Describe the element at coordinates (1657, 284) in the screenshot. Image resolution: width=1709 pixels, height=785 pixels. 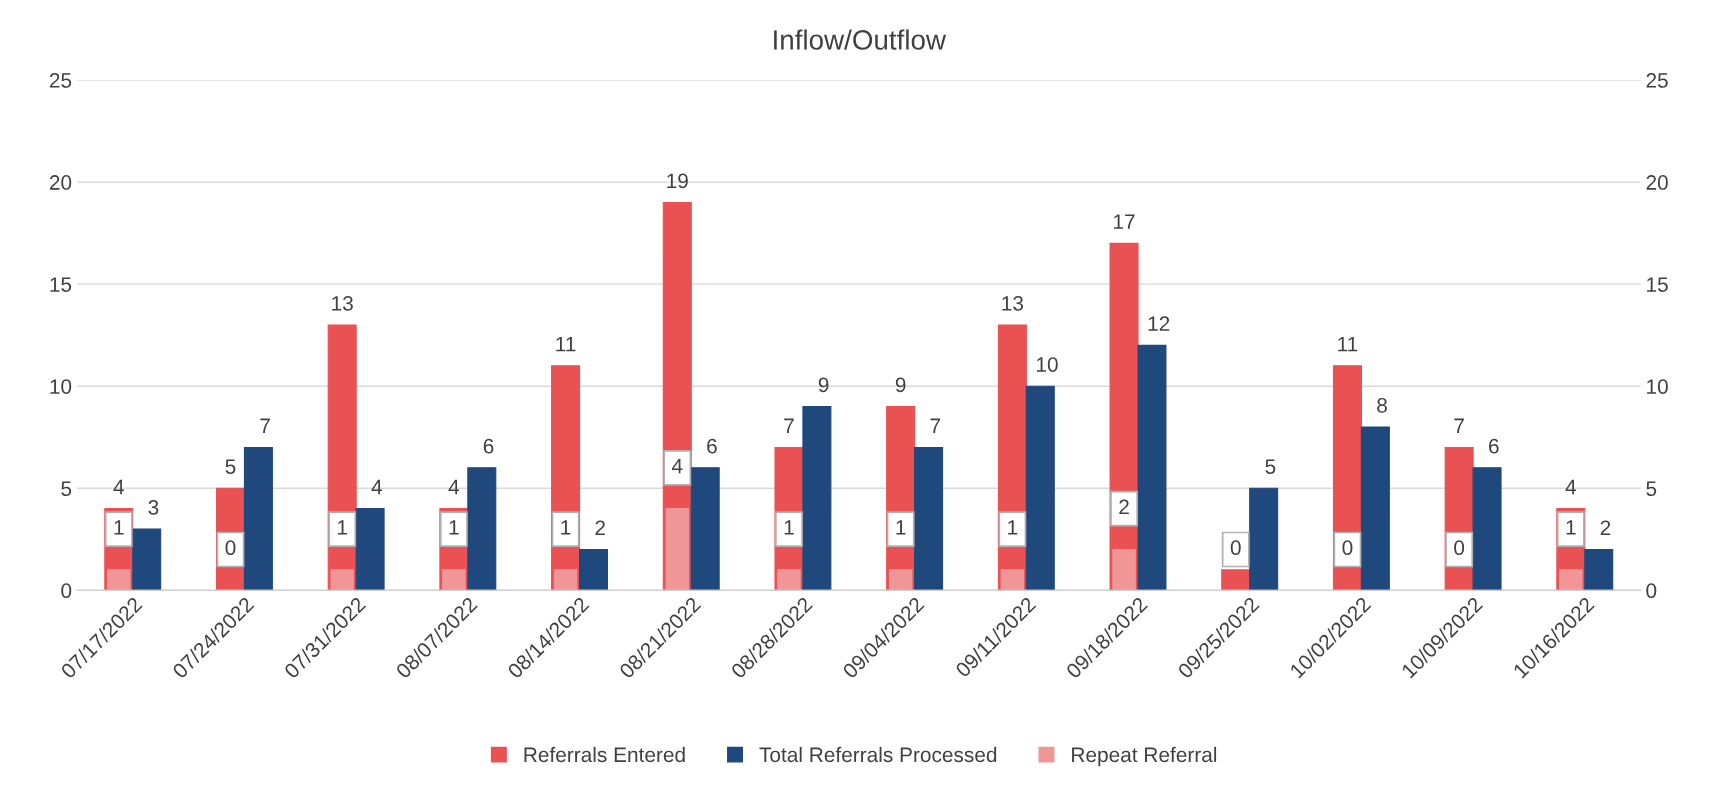
I see `y2-tick-label: 15` at that location.